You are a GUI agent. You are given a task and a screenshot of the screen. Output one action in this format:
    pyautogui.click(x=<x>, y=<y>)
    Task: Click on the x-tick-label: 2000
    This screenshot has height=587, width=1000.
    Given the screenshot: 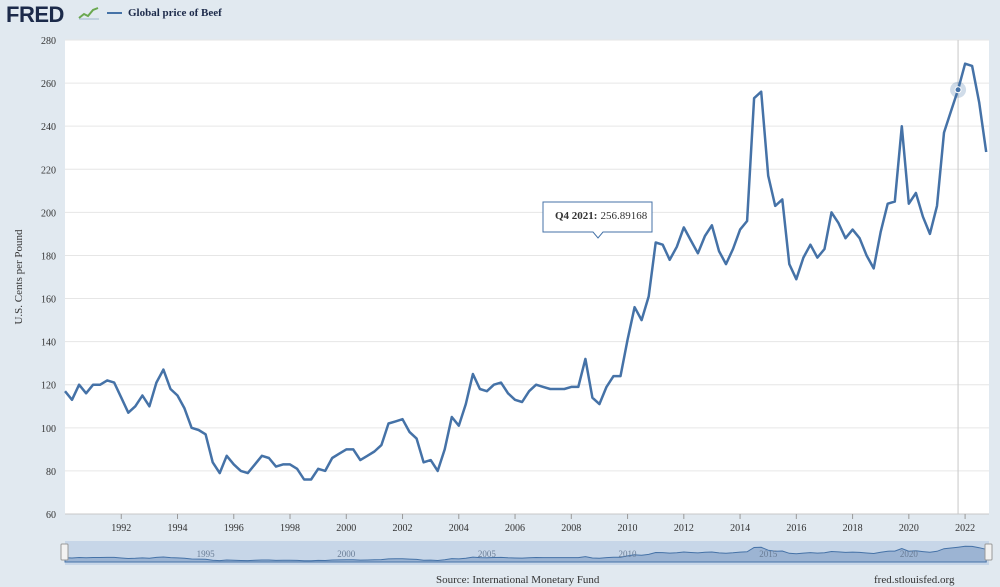 What is the action you would take?
    pyautogui.click(x=346, y=528)
    